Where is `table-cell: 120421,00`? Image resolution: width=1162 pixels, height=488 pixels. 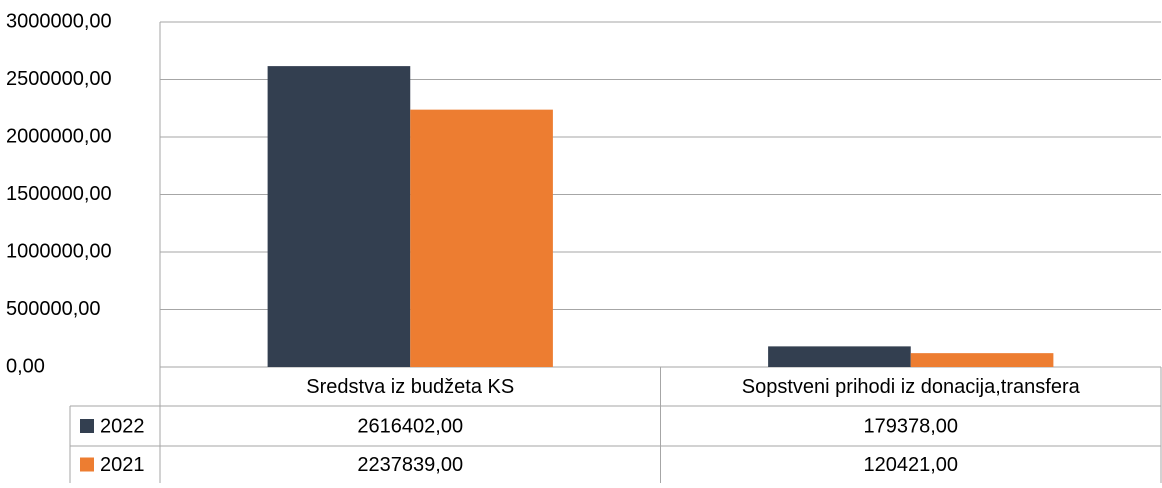 table-cell: 120421,00 is located at coordinates (910, 465).